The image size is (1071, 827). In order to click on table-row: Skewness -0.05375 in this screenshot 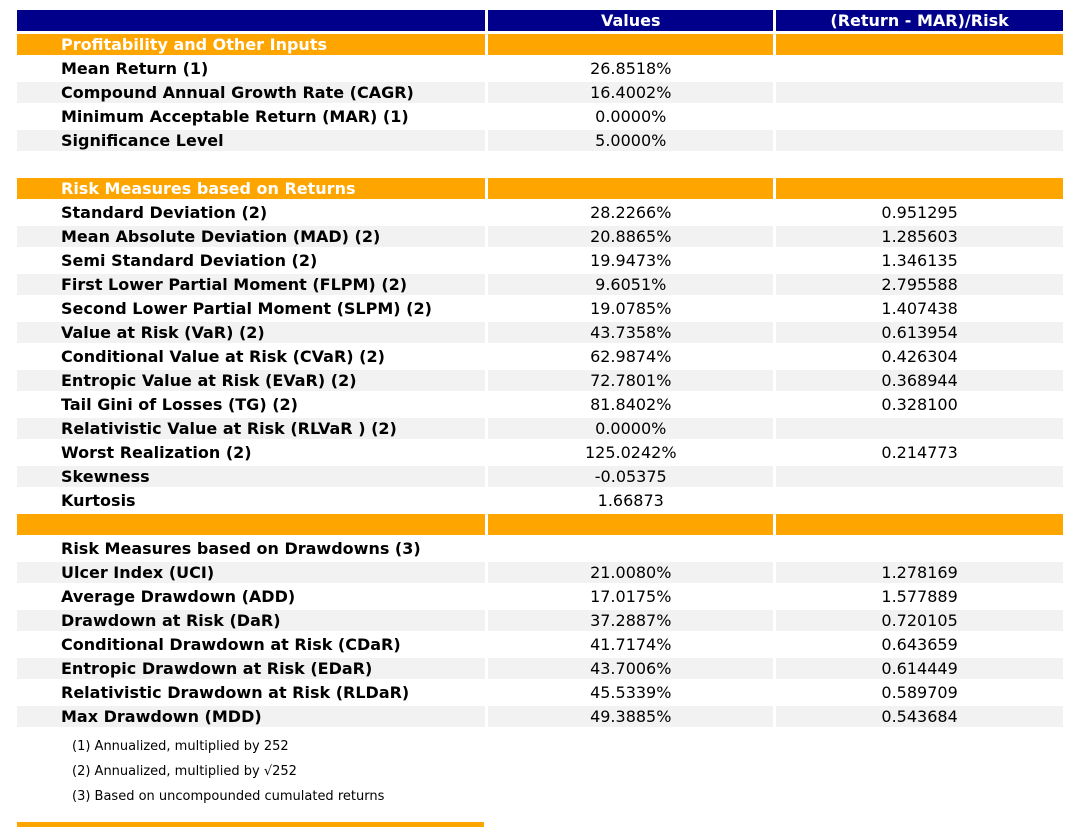, I will do `click(540, 476)`.